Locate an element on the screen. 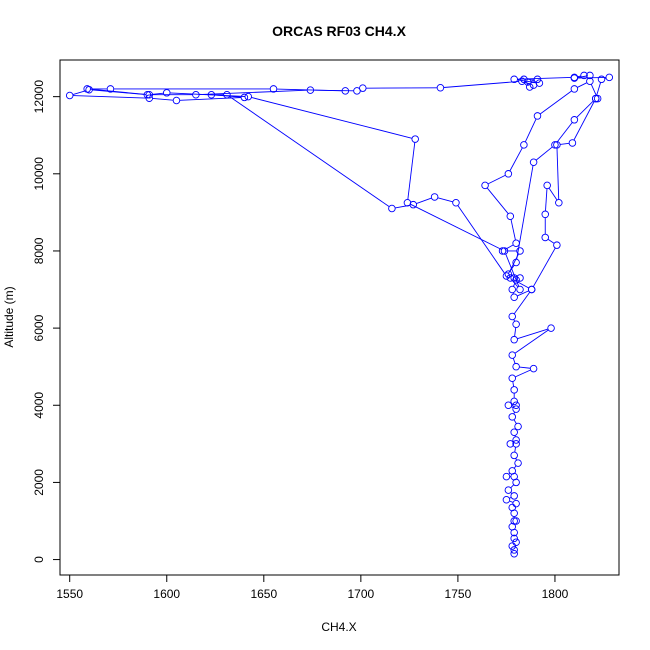 Image resolution: width=650 pixels, height=650 pixels. y-tick-label: 0 is located at coordinates (39, 559).